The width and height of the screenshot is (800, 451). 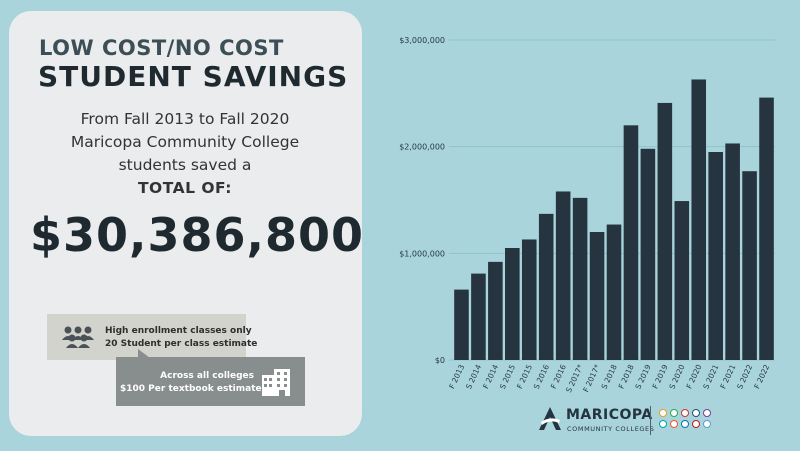 What do you see at coordinates (193, 76) in the screenshot?
I see `headline-student-savings: STUDENT SAVINGS` at bounding box center [193, 76].